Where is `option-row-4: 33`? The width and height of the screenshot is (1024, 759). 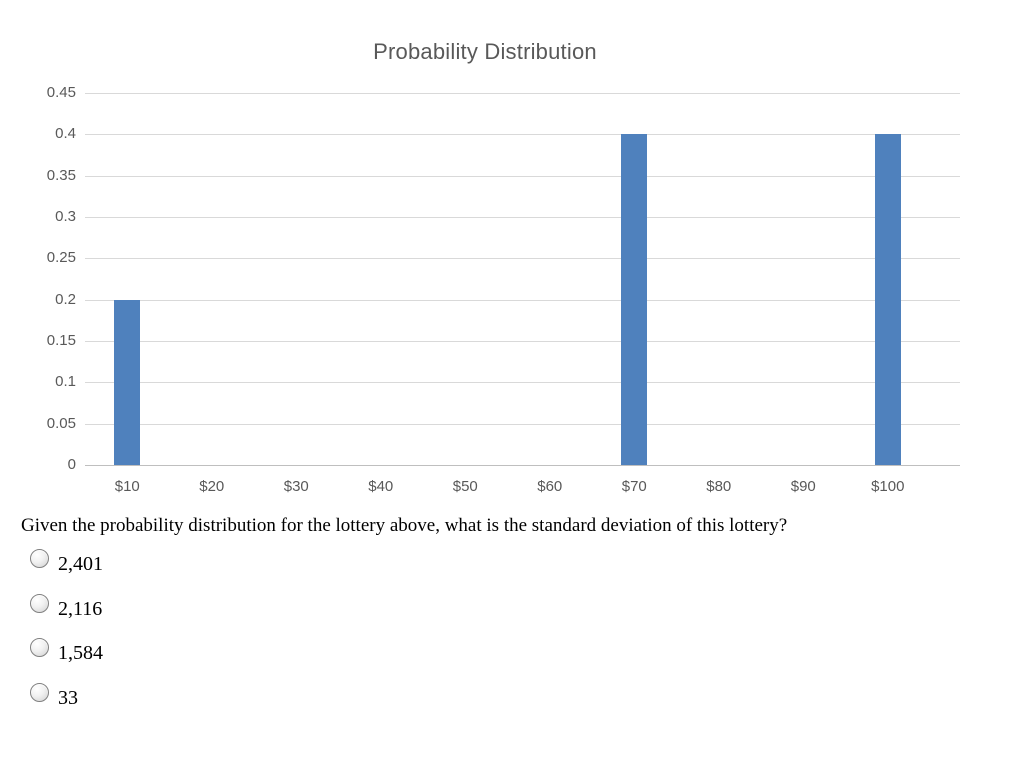 option-row-4: 33 is located at coordinates (54, 696).